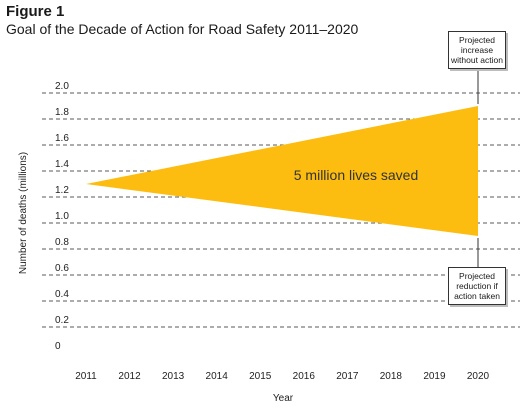 The height and width of the screenshot is (412, 527). I want to click on y-tick-label: 1.0, so click(62, 216).